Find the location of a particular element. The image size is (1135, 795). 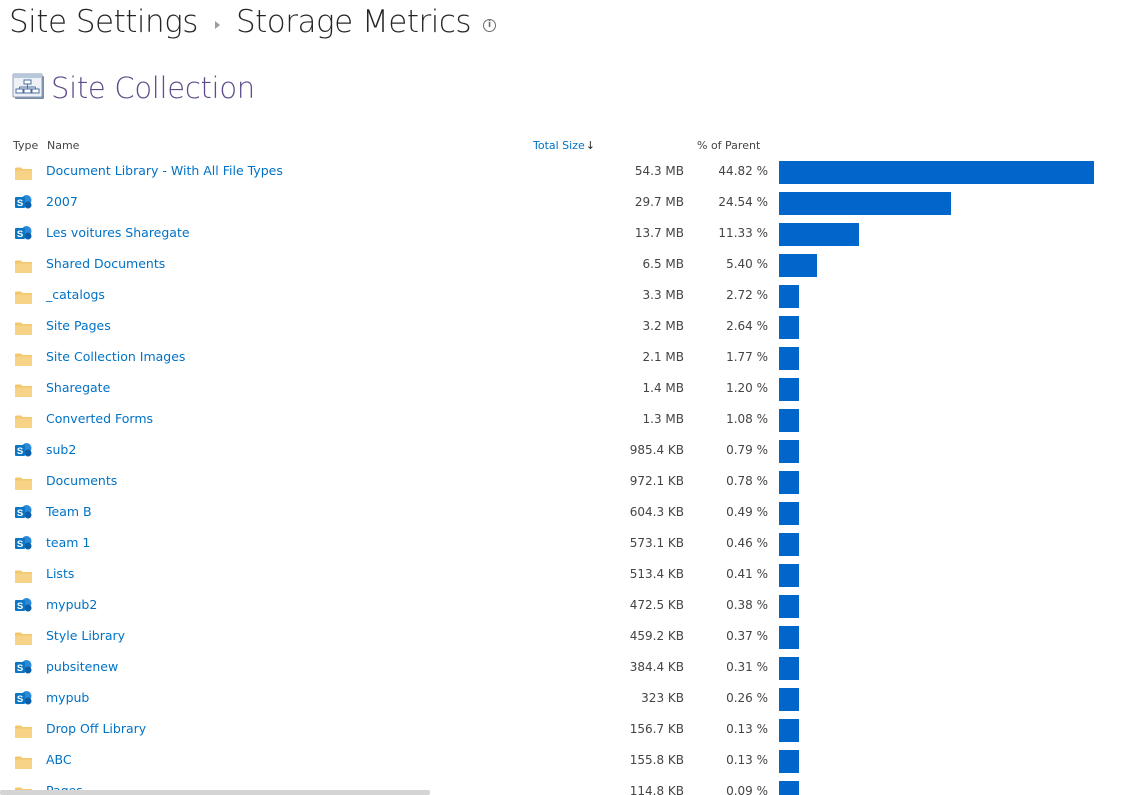

row-percent-of-parent: 0.49 % is located at coordinates (747, 512).